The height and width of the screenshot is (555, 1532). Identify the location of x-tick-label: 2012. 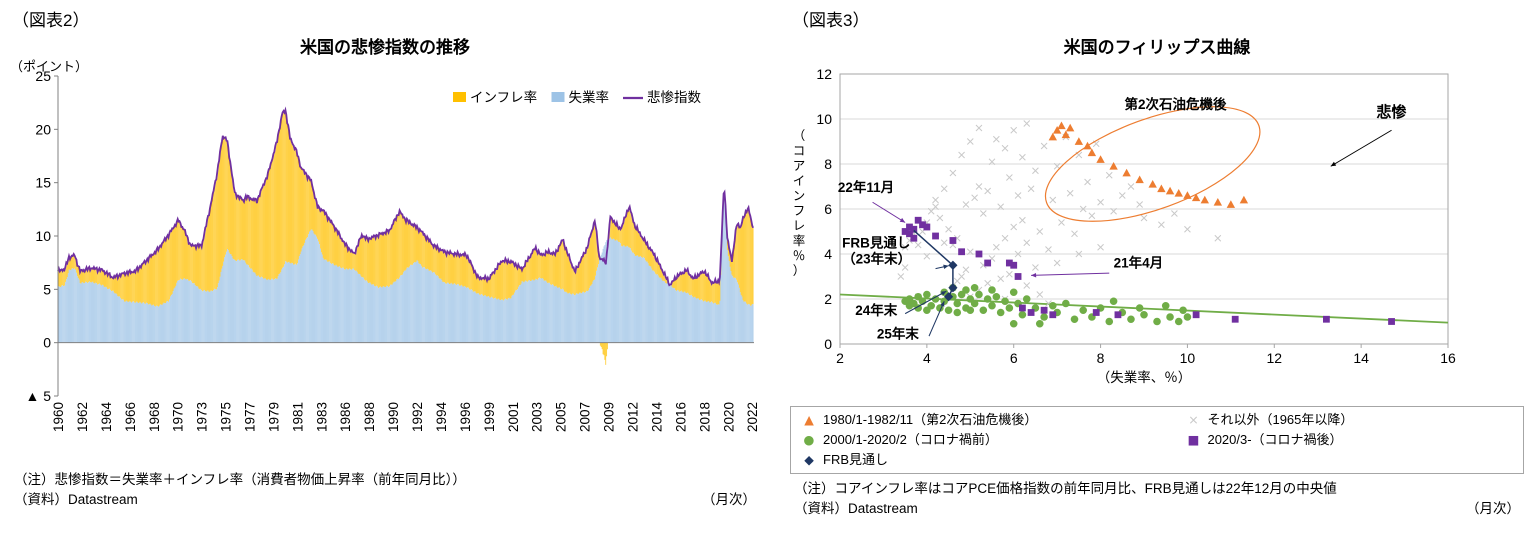
(632, 417).